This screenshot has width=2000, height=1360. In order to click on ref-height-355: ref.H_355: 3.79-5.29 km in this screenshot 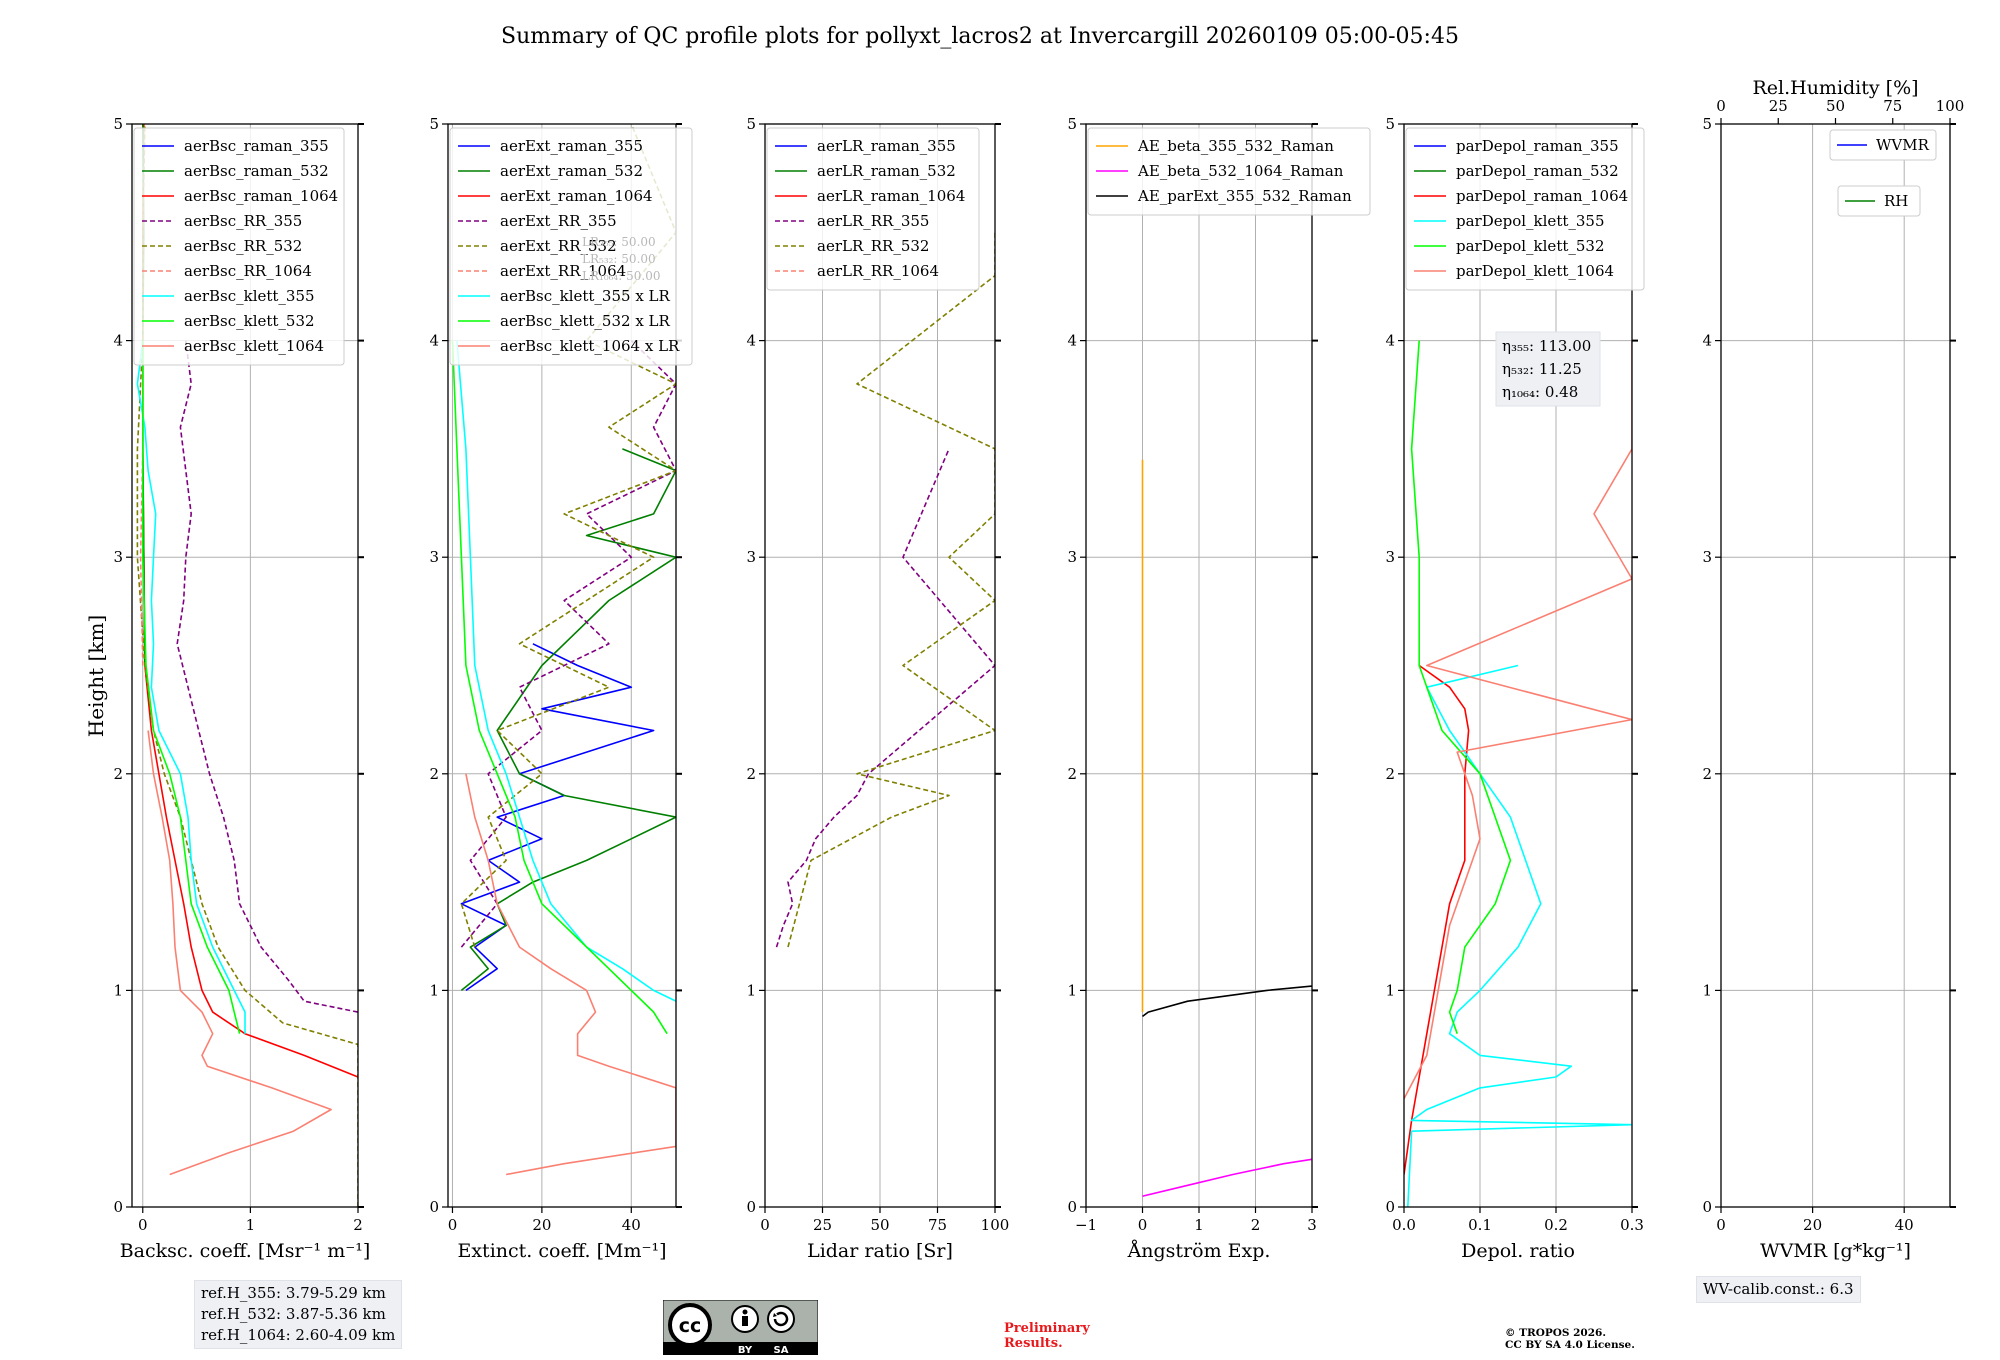, I will do `click(293, 1293)`.